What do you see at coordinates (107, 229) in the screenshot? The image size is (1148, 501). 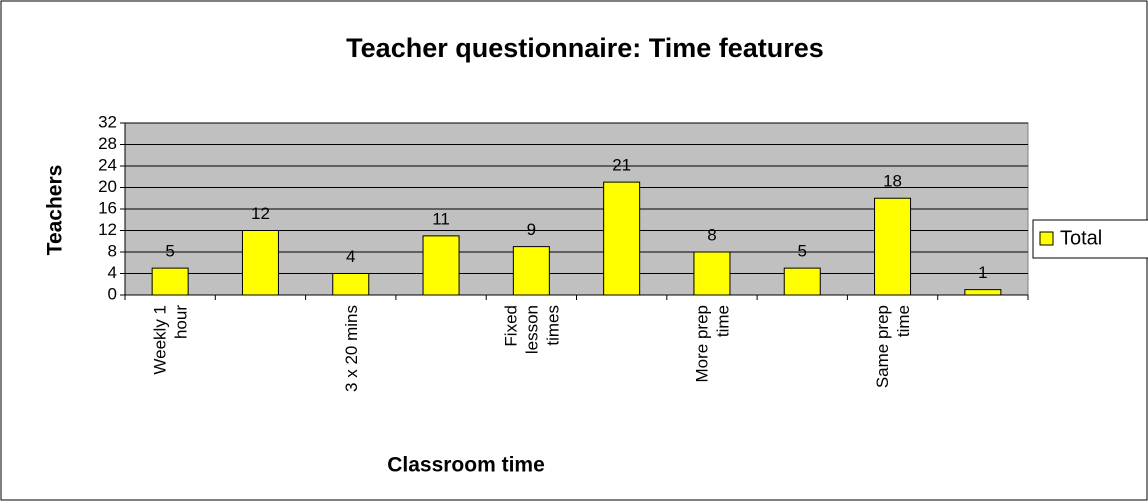 I see `y-tick-label: 12` at bounding box center [107, 229].